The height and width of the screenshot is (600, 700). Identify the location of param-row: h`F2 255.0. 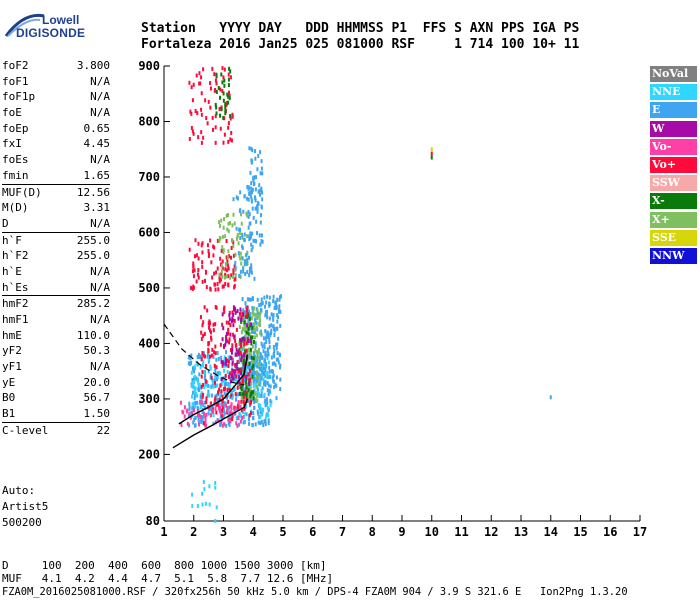
(56, 256).